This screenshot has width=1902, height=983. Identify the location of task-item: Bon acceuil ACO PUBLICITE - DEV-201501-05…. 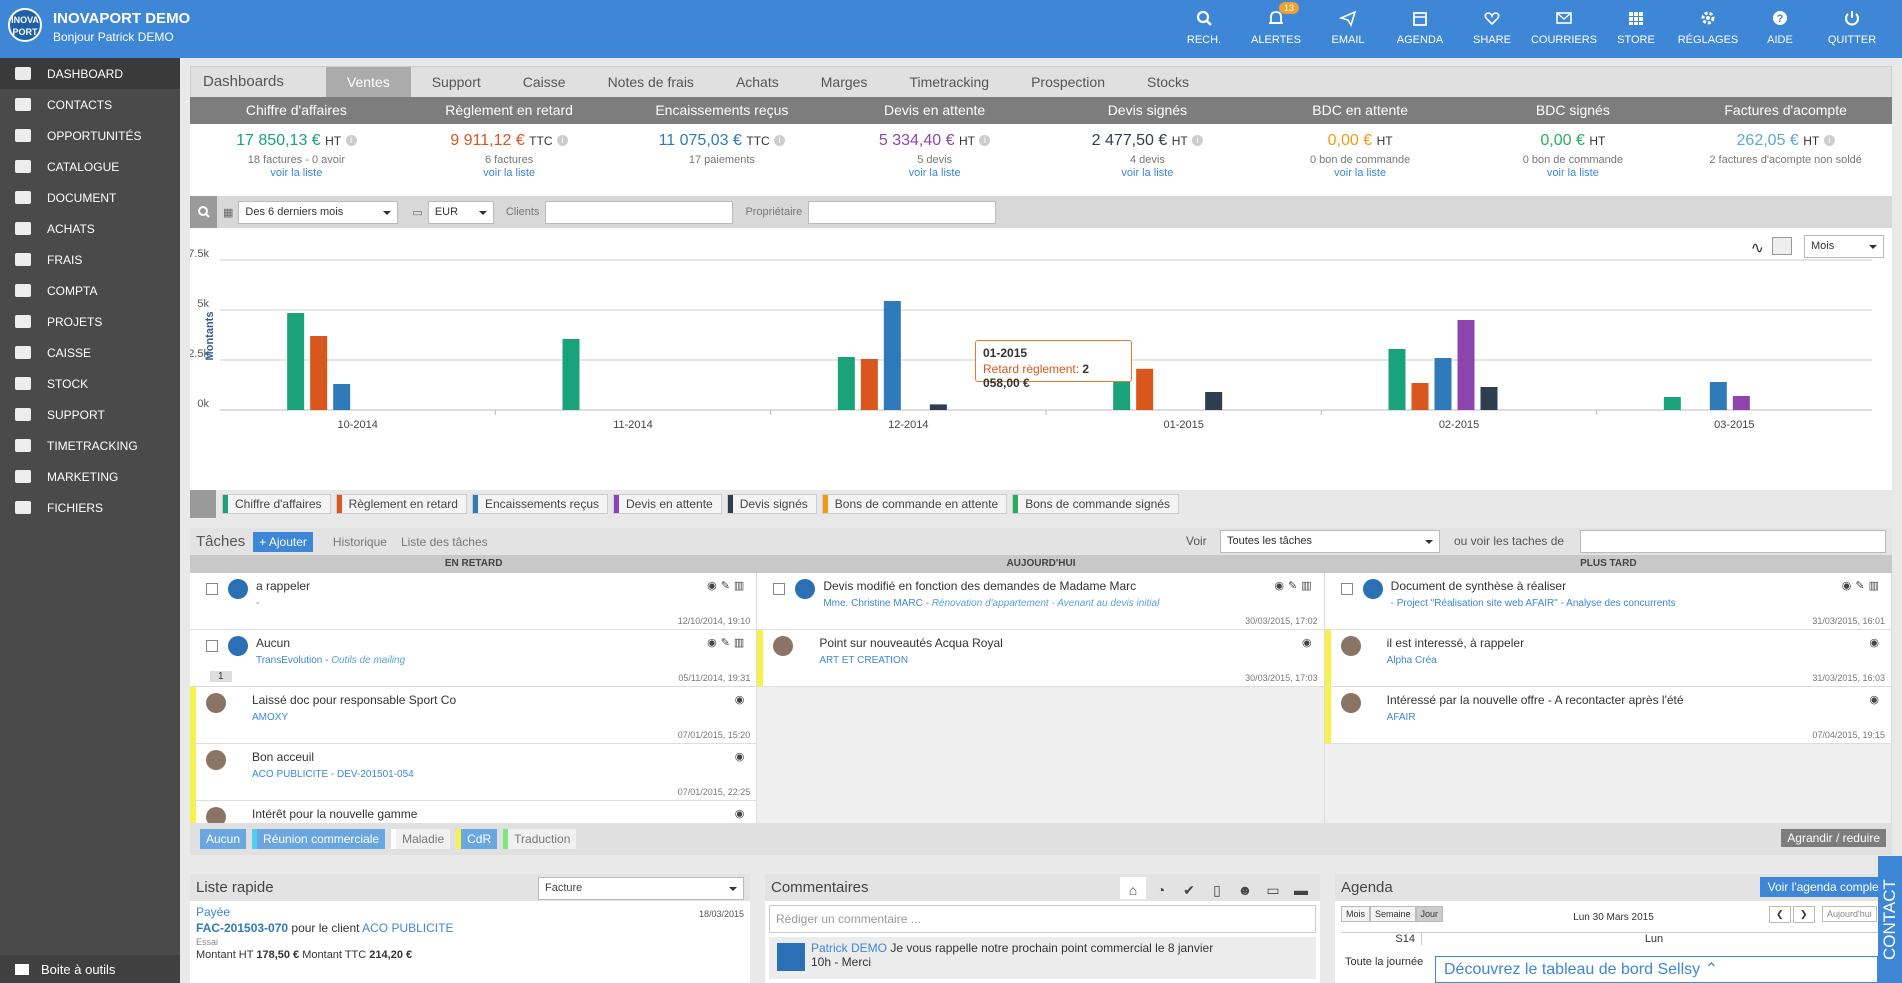
(473, 772).